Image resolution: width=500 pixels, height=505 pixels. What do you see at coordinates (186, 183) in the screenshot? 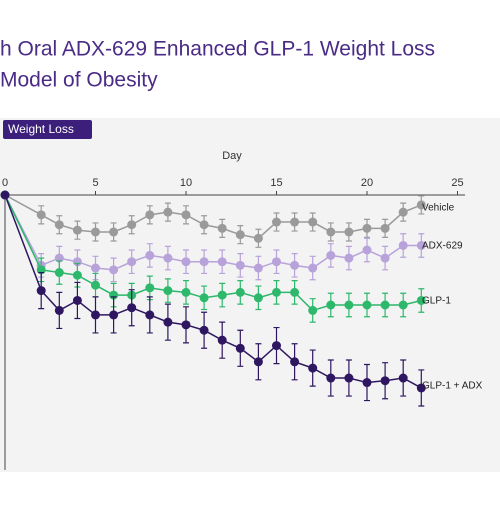
I see `x-tick-label: 10` at bounding box center [186, 183].